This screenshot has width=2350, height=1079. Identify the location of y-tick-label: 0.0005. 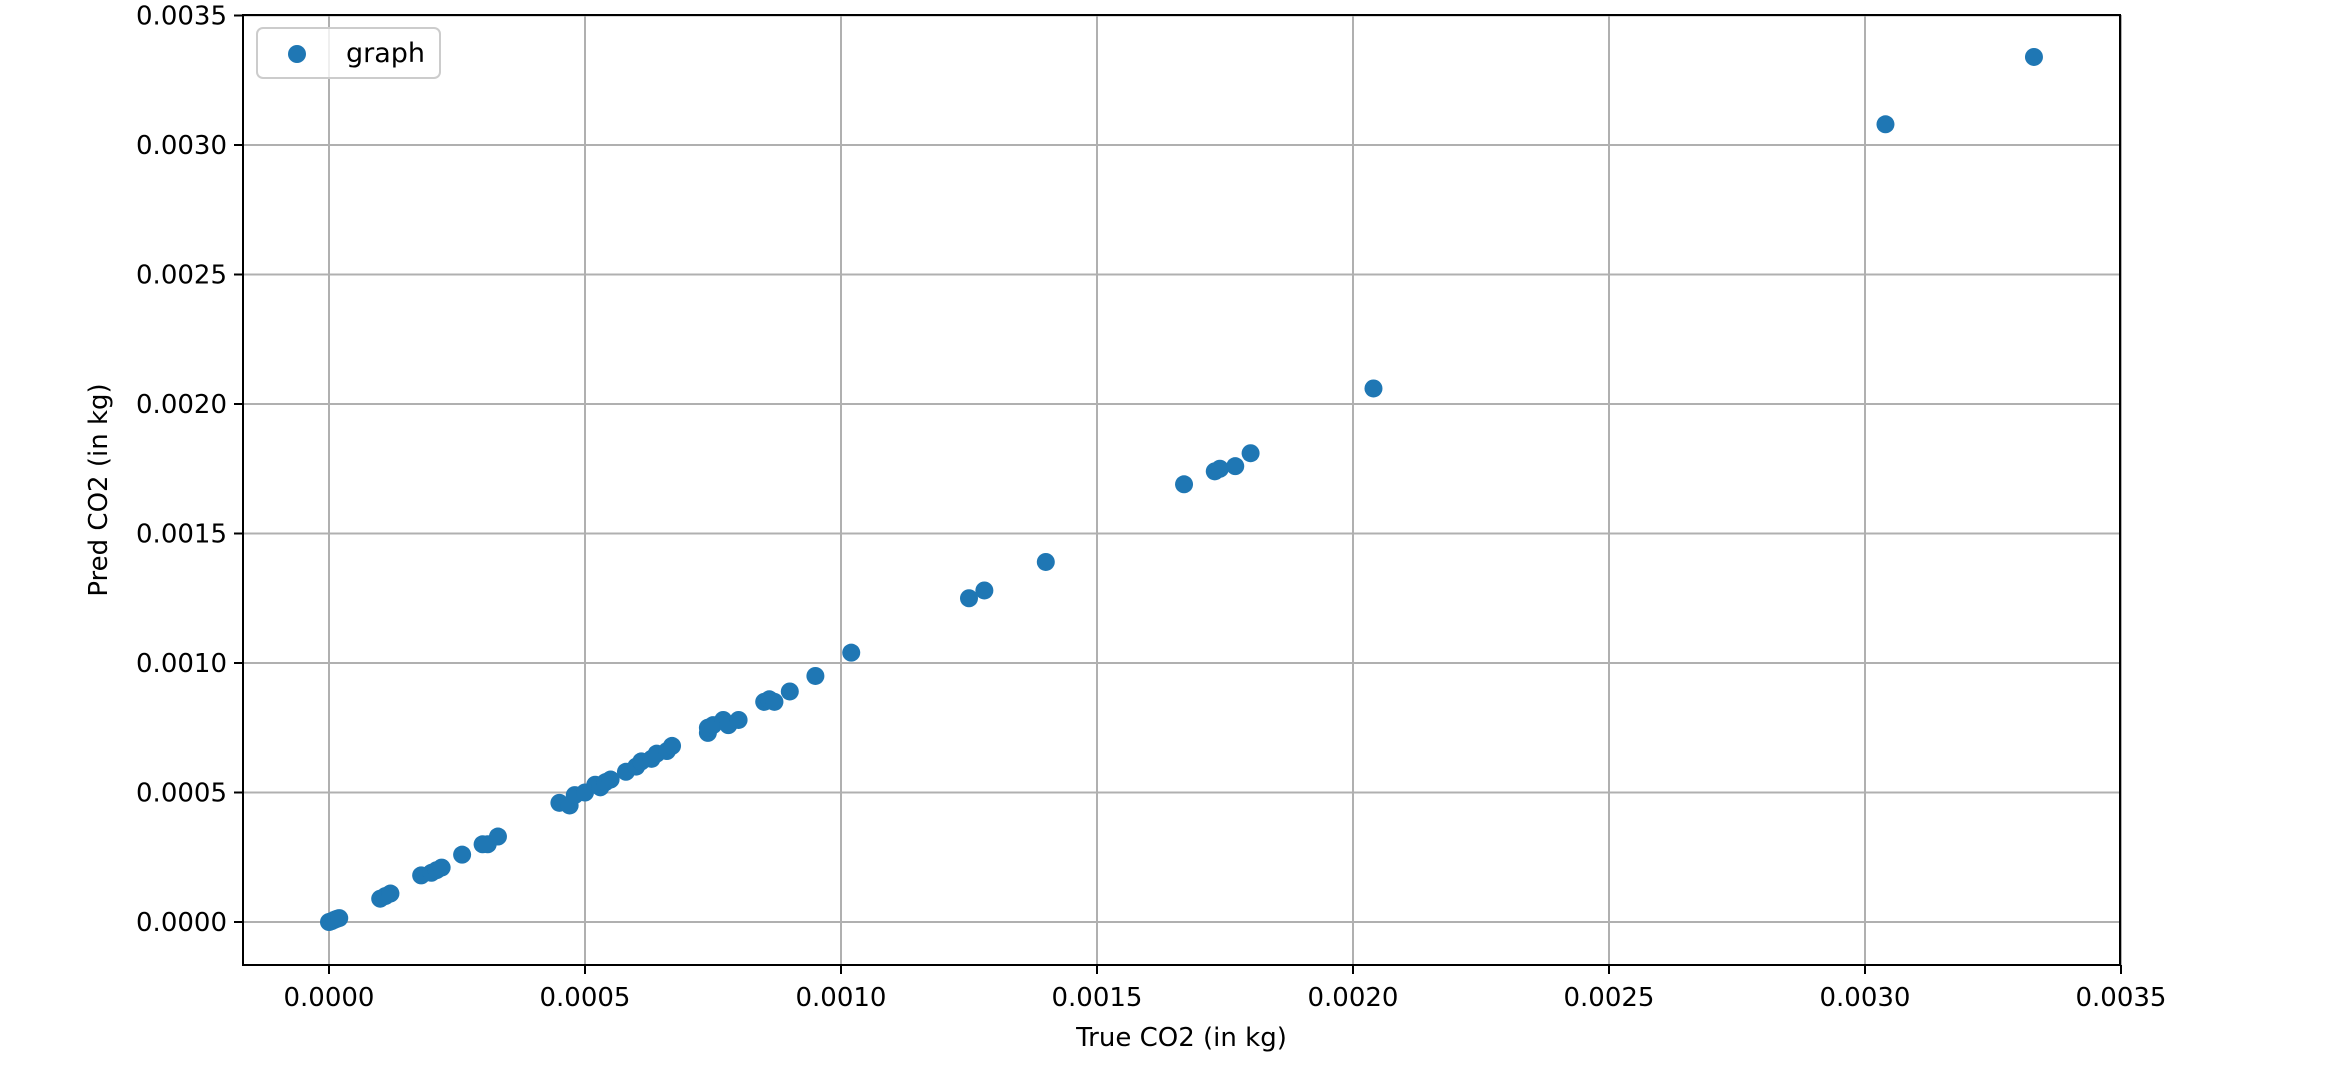
(181, 794).